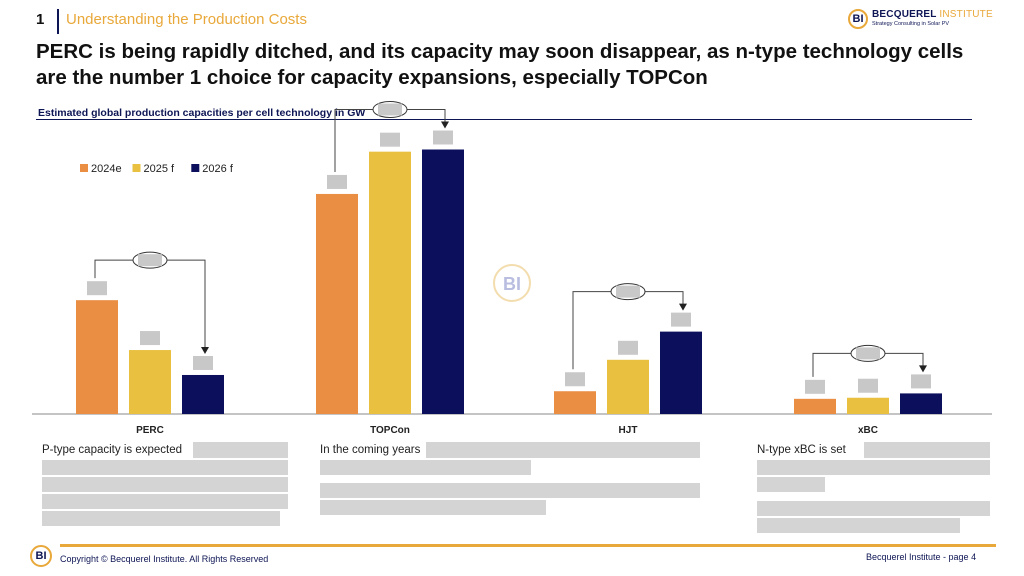  Describe the element at coordinates (218, 169) in the screenshot. I see `legend-label: 2026 f` at that location.